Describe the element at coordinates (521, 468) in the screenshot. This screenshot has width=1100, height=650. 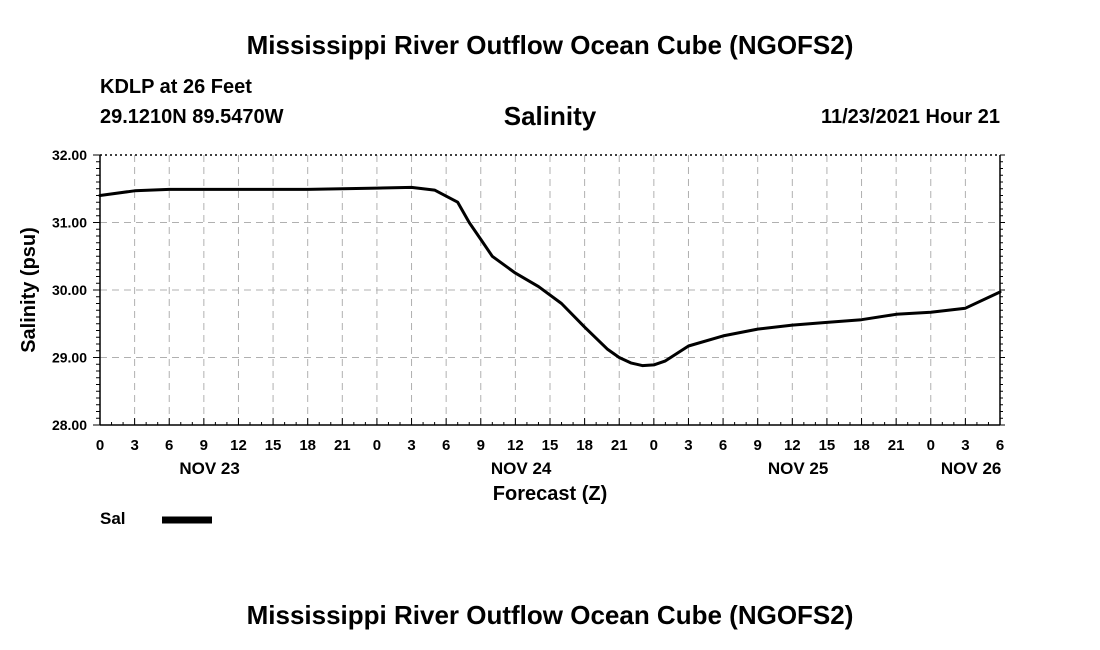
I see `day-label: NOV 24` at that location.